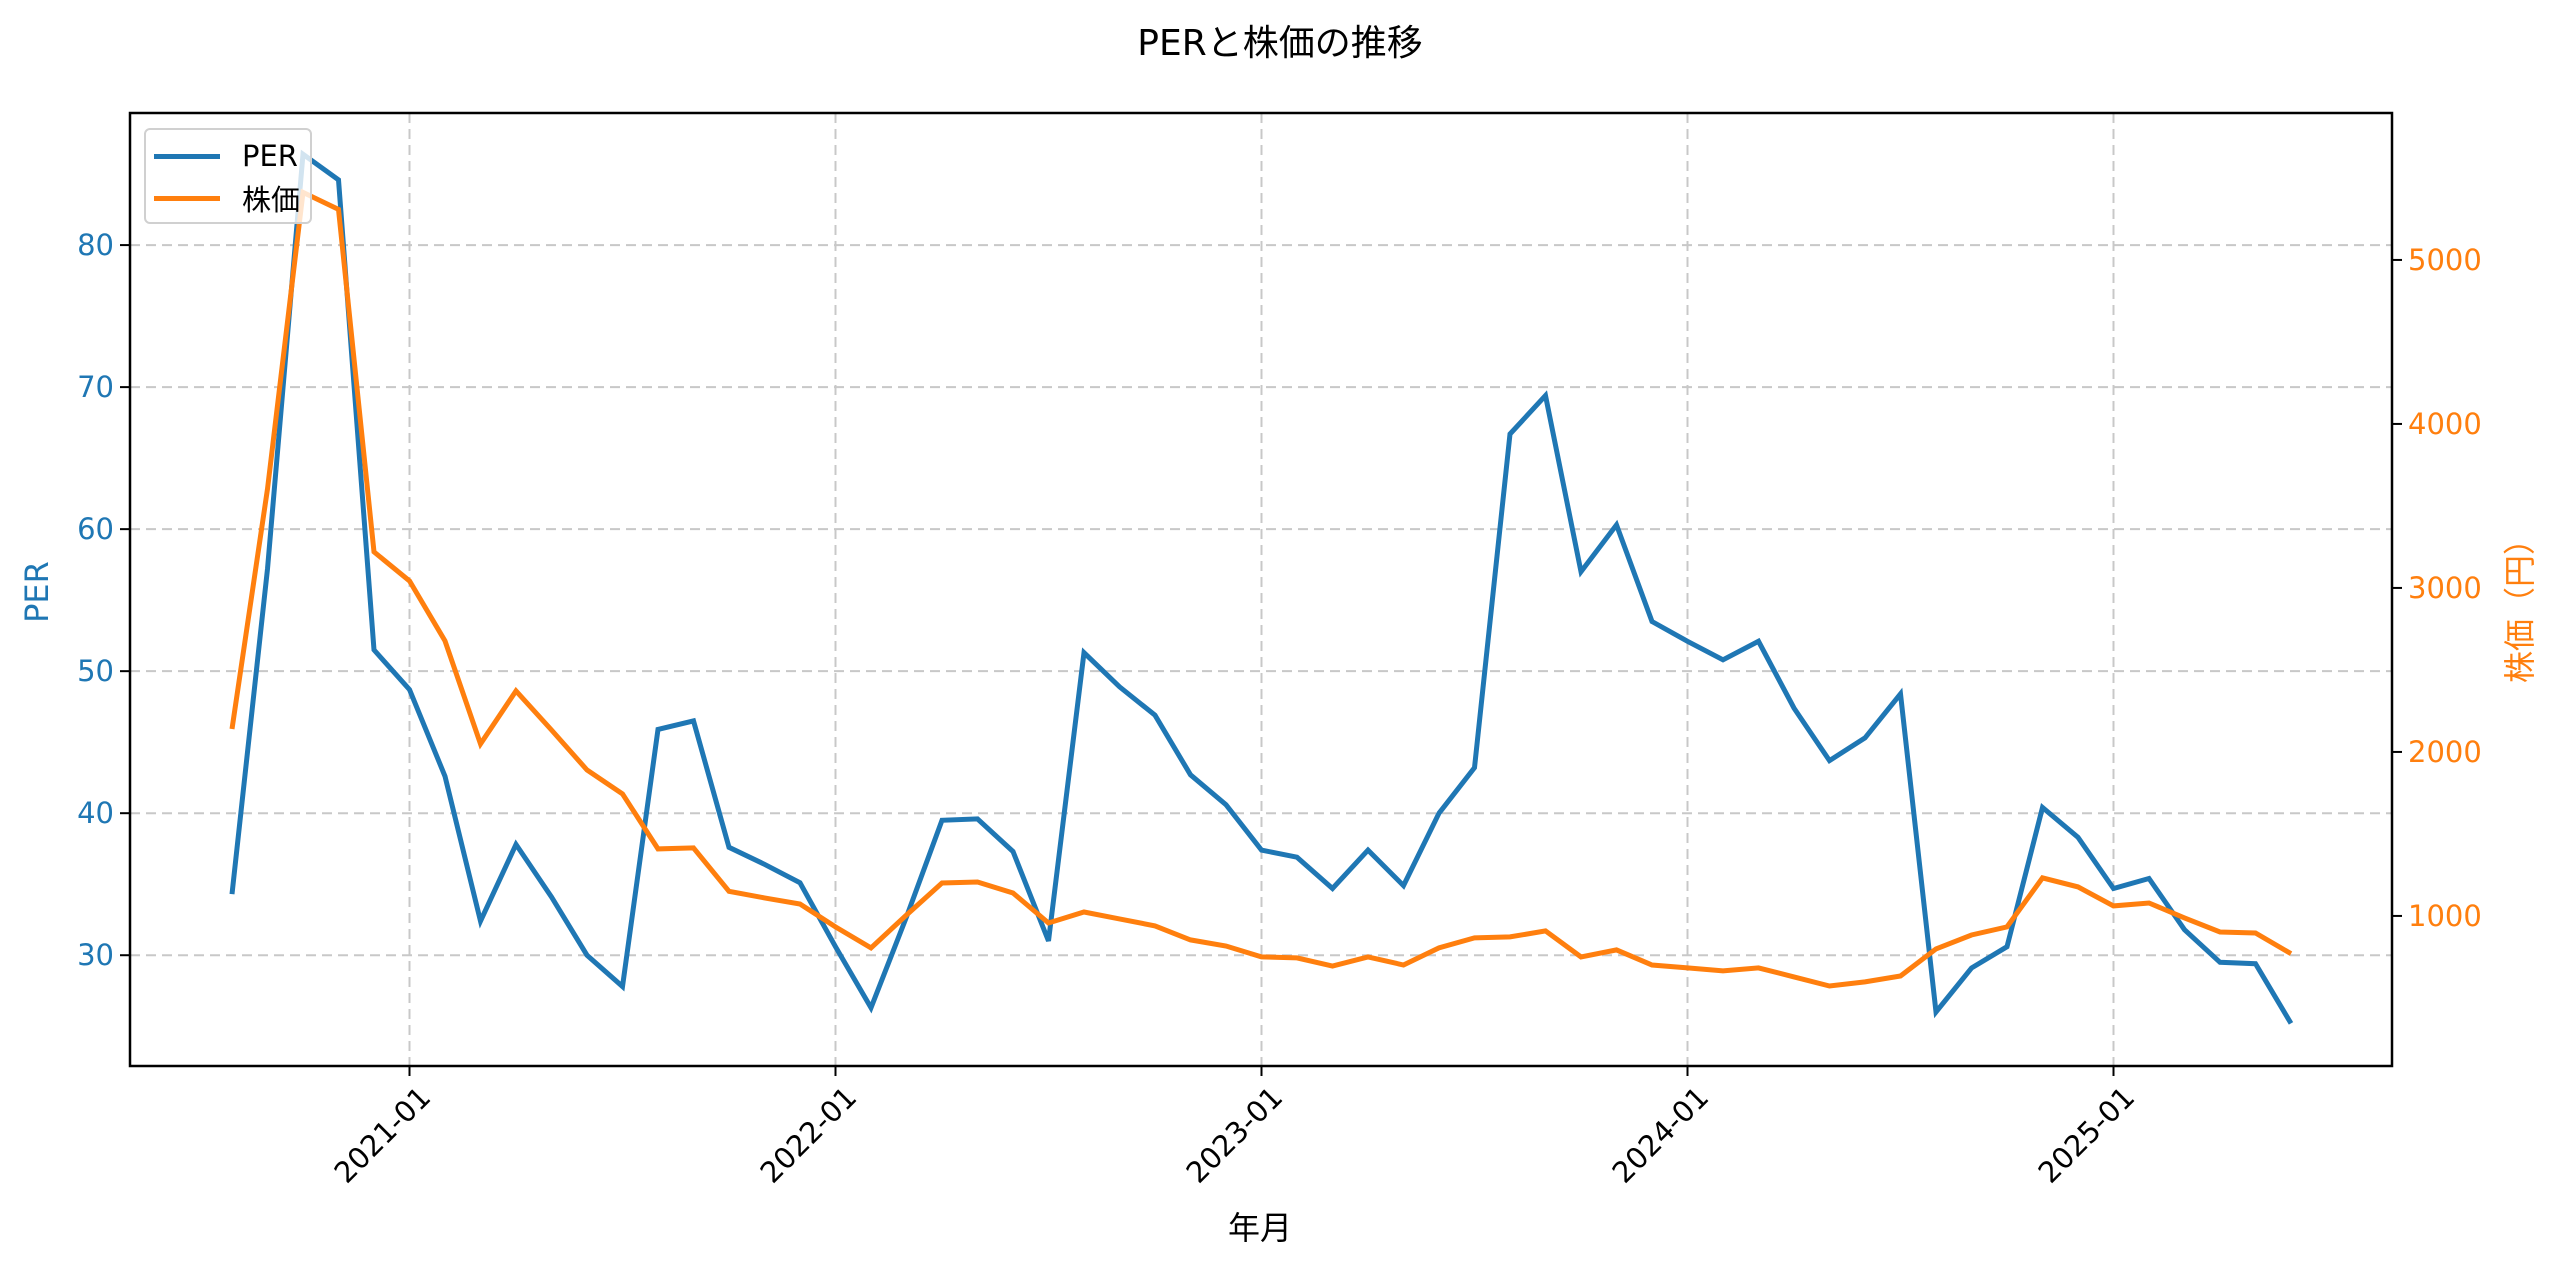 Image resolution: width=2560 pixels, height=1269 pixels. Describe the element at coordinates (187, 198) in the screenshot. I see `legend-swatch-price` at that location.